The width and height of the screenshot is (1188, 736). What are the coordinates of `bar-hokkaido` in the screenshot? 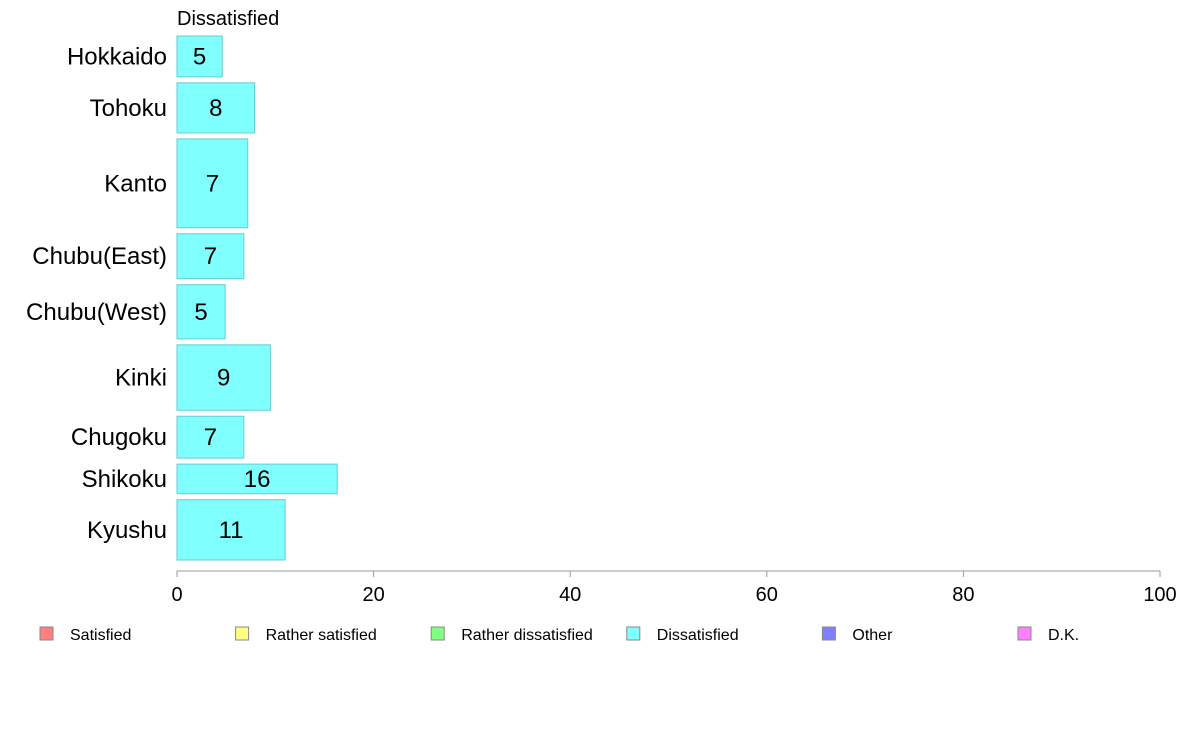 It's located at (199, 56).